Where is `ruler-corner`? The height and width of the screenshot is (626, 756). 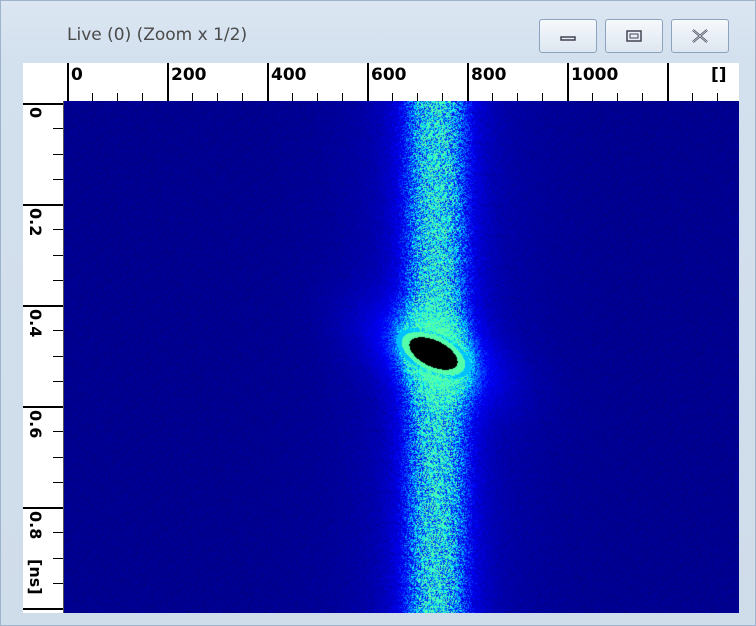 ruler-corner is located at coordinates (43, 82).